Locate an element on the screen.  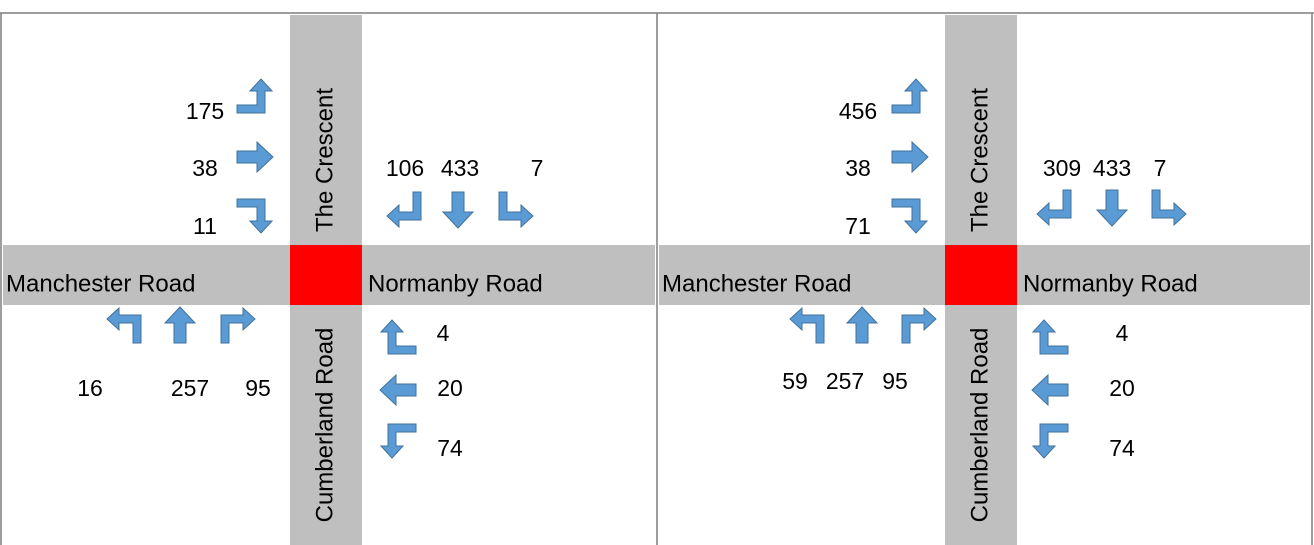
turn-count: 71 is located at coordinates (858, 226).